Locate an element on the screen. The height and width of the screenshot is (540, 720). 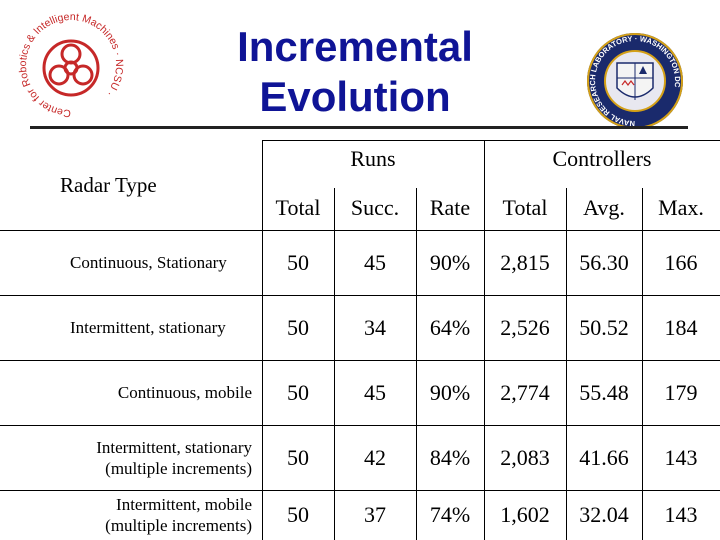
table-cell: 179 is located at coordinates (681, 392).